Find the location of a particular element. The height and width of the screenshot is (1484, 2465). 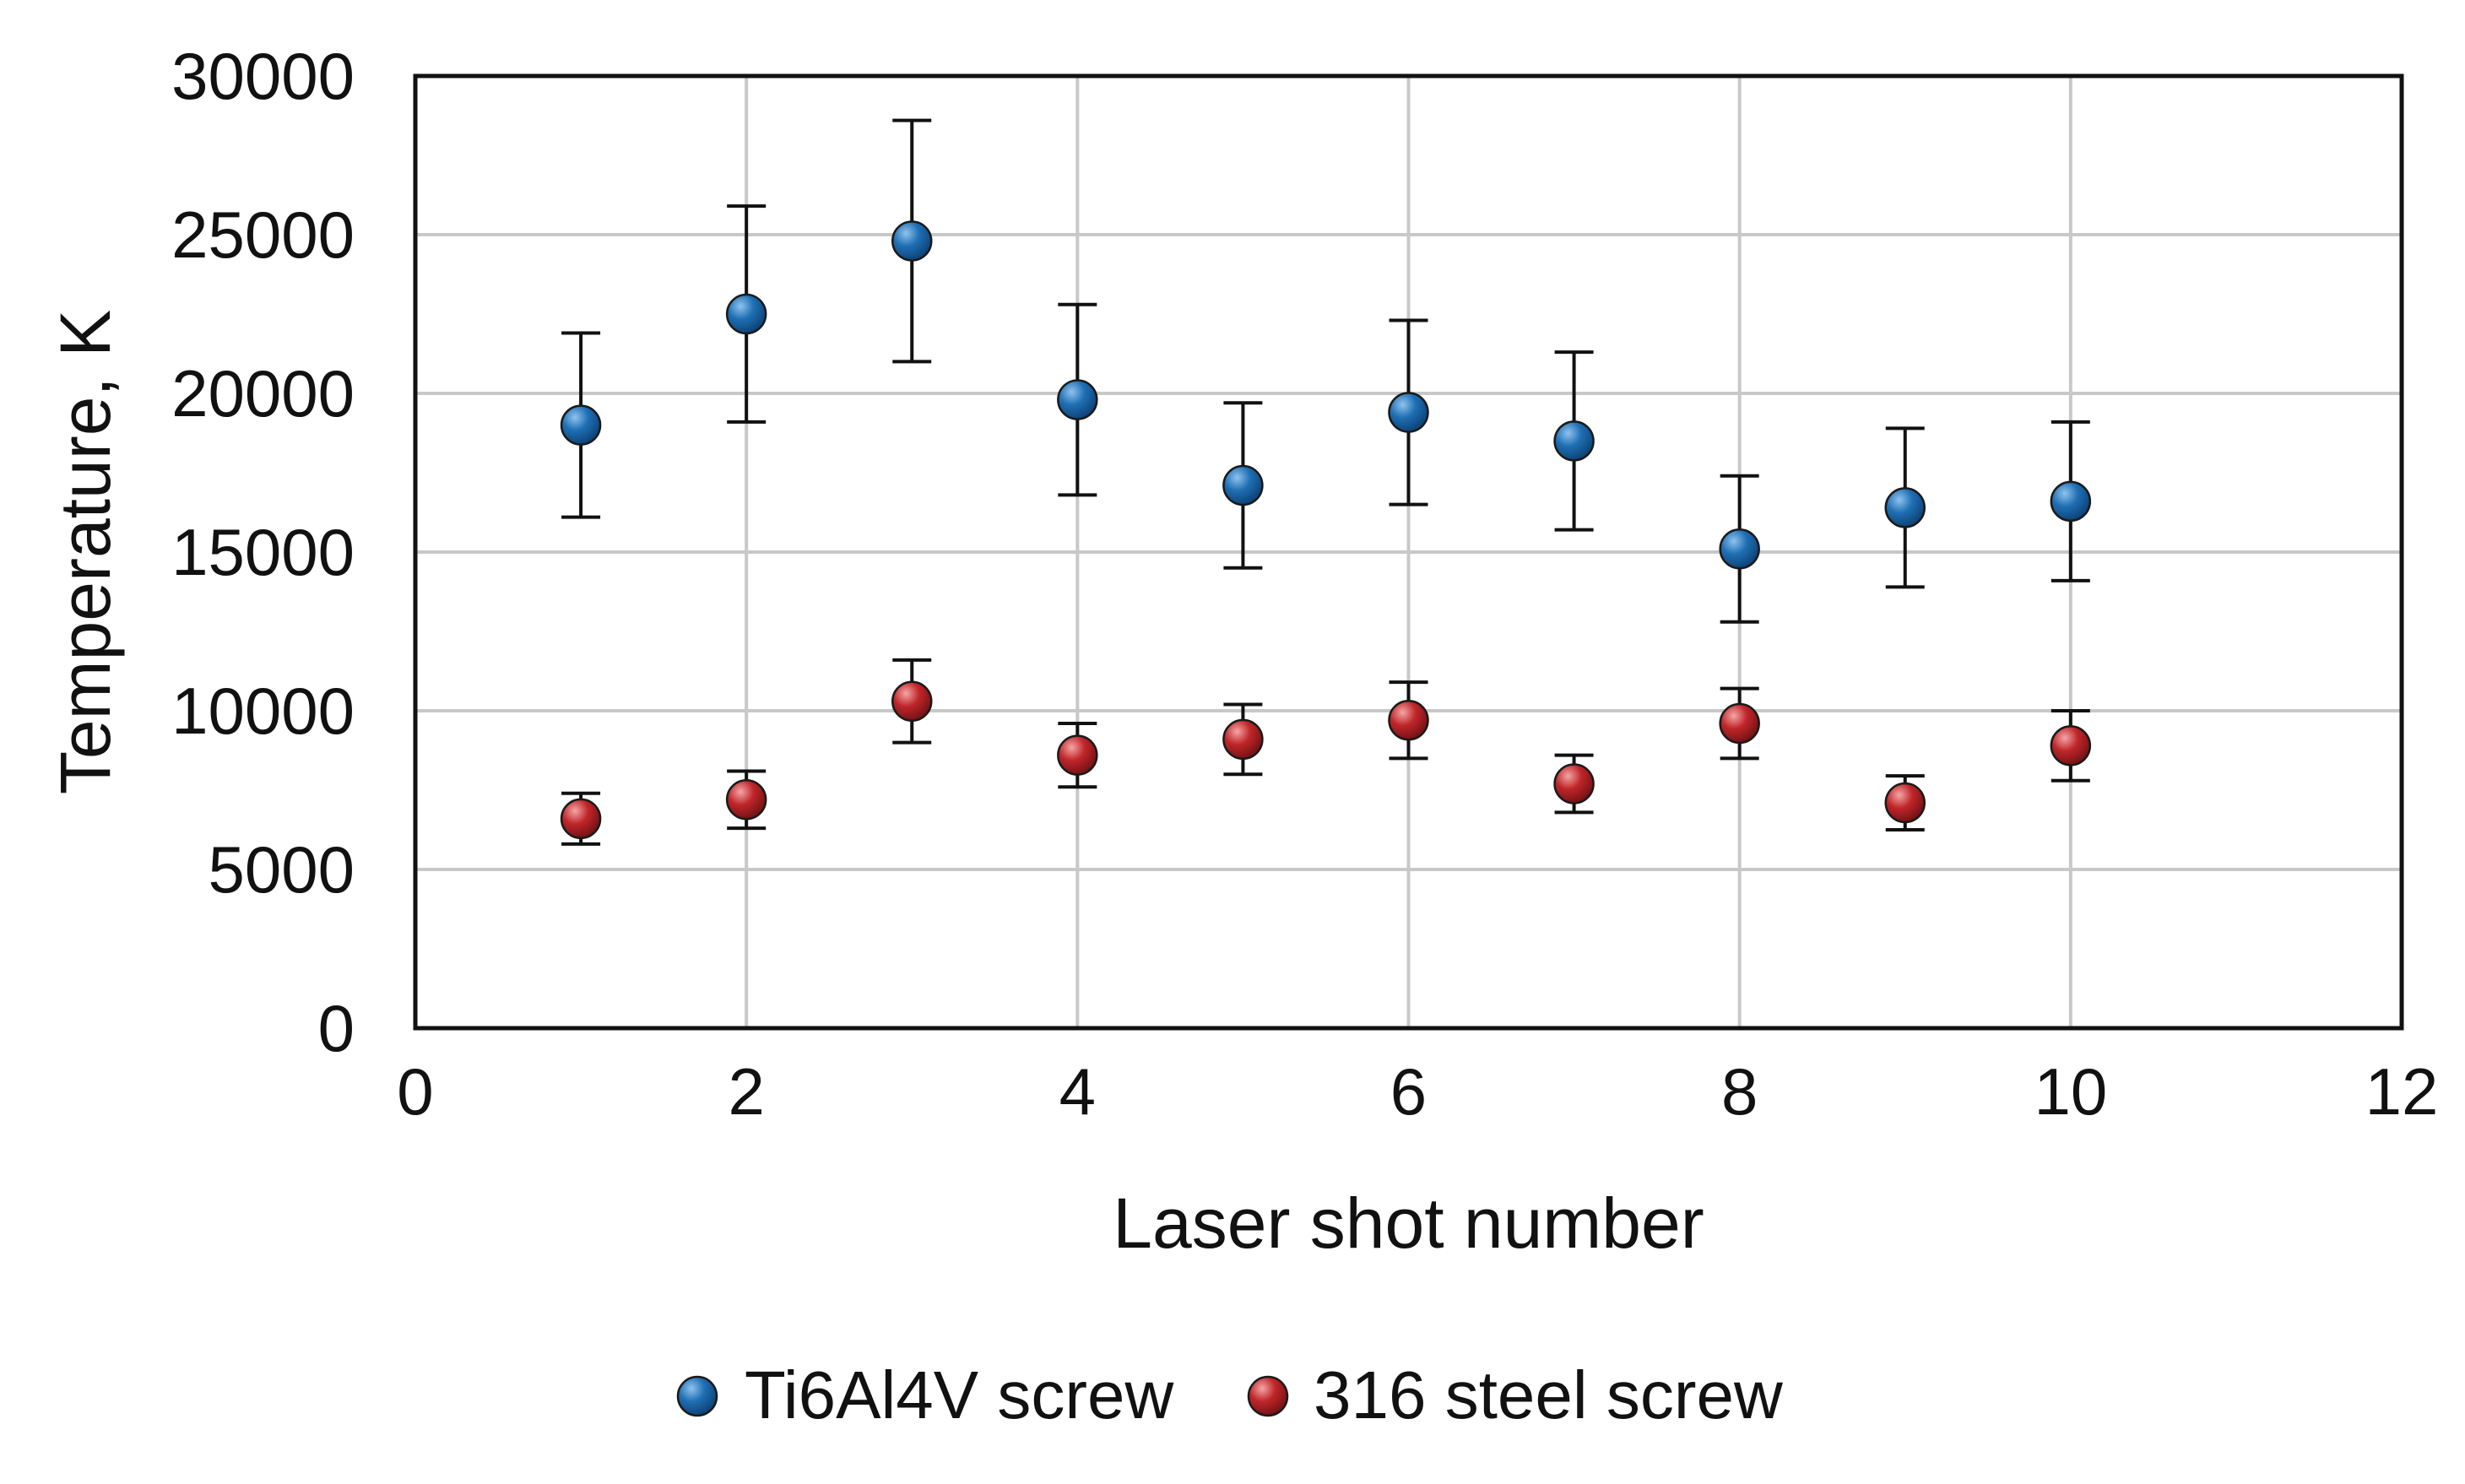

y-tick-label: 25000 is located at coordinates (263, 235).